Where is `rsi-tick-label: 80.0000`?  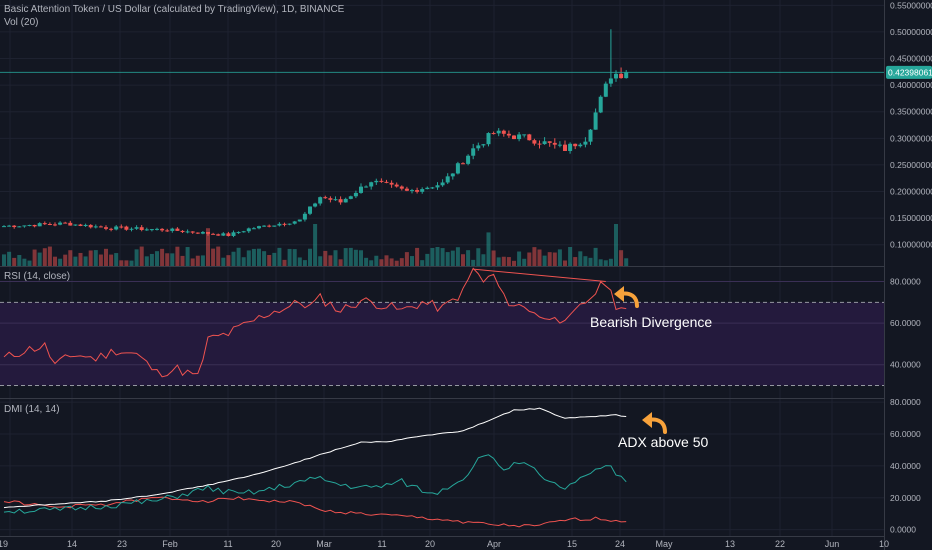
rsi-tick-label: 80.0000 is located at coordinates (905, 282).